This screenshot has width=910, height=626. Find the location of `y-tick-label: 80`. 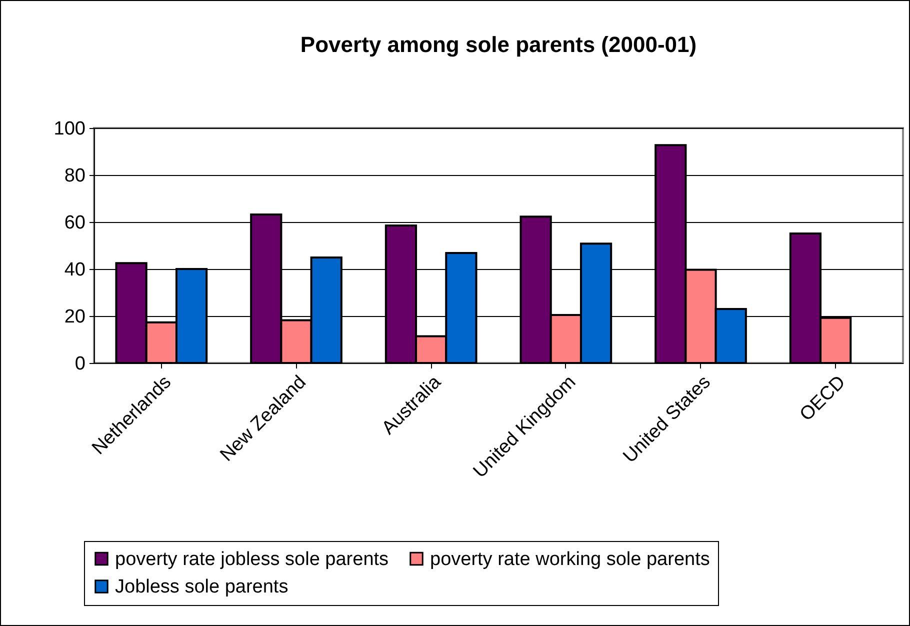

y-tick-label: 80 is located at coordinates (75, 176).